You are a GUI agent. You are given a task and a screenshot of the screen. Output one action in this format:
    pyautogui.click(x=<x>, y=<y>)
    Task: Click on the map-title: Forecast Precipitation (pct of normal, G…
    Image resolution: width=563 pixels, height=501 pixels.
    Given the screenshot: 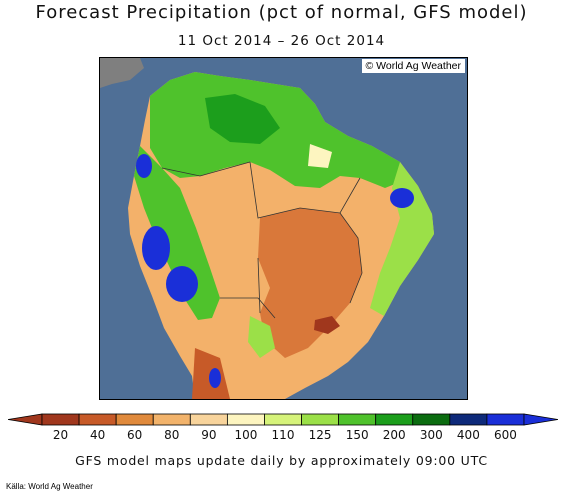 What is the action you would take?
    pyautogui.click(x=281, y=12)
    